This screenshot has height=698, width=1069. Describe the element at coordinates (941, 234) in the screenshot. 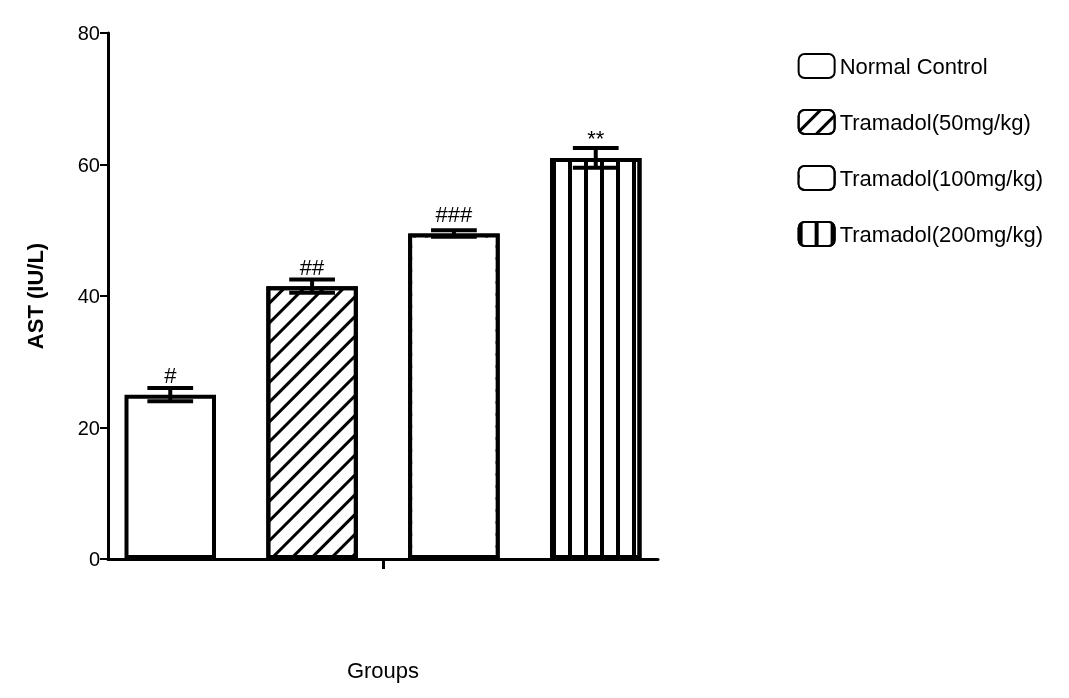

I see `legend-label: Tramadol(200mg/kg)` at that location.